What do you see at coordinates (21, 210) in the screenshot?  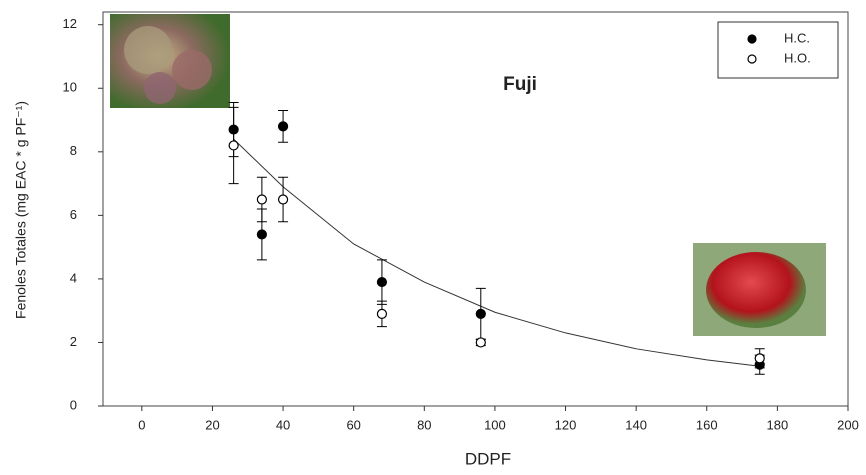 I see `y-axis-label: Fenoles Totales (mg EAC * g PF⁻¹)` at bounding box center [21, 210].